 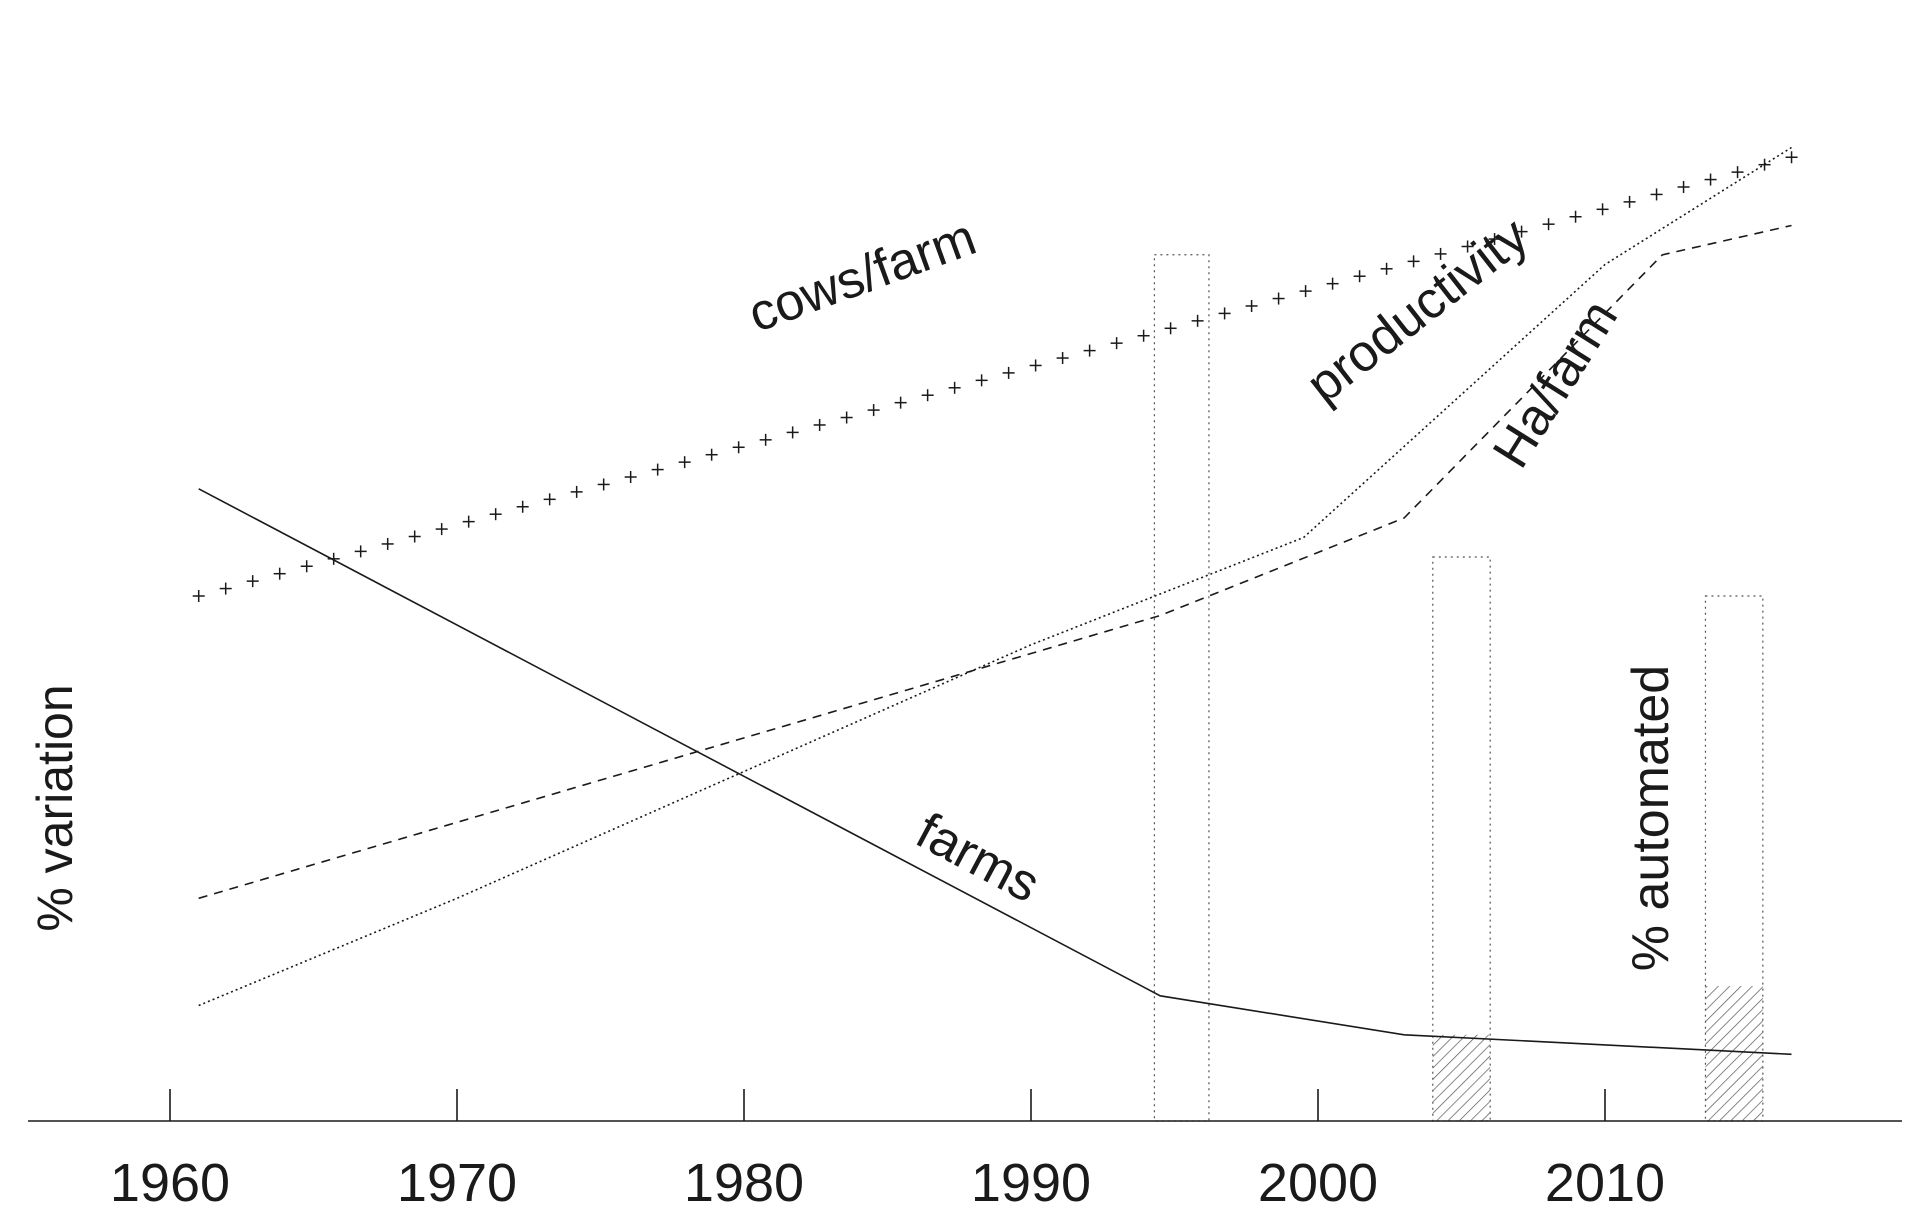 What do you see at coordinates (1555, 384) in the screenshot?
I see `label-ha-per-farm: Ha/farm` at bounding box center [1555, 384].